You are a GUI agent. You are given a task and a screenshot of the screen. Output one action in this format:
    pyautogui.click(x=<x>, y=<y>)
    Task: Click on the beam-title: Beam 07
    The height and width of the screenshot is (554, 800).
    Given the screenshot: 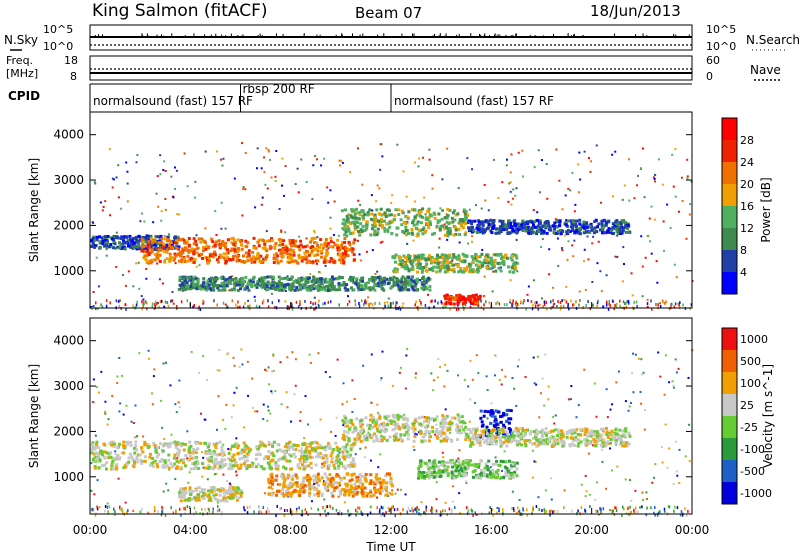 What is the action you would take?
    pyautogui.click(x=388, y=13)
    